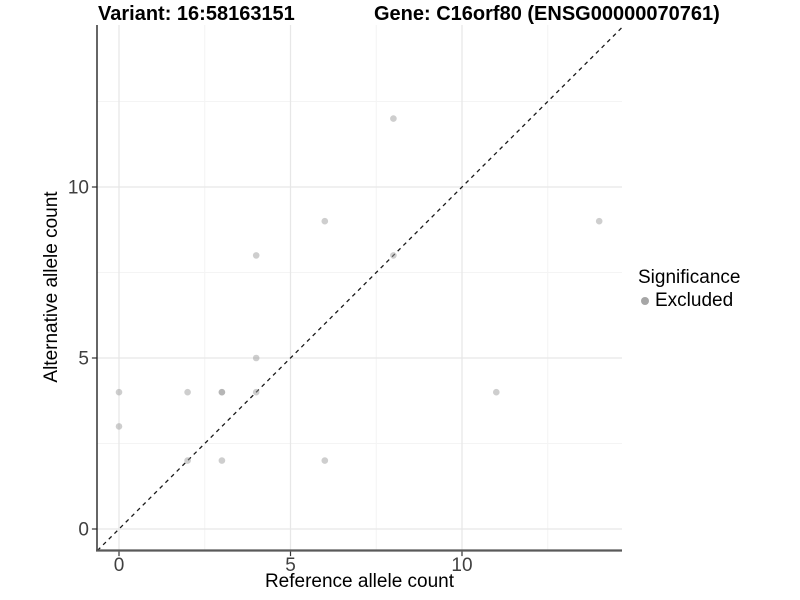 The height and width of the screenshot is (600, 800). Describe the element at coordinates (461, 565) in the screenshot. I see `x-tick-label: 10` at that location.